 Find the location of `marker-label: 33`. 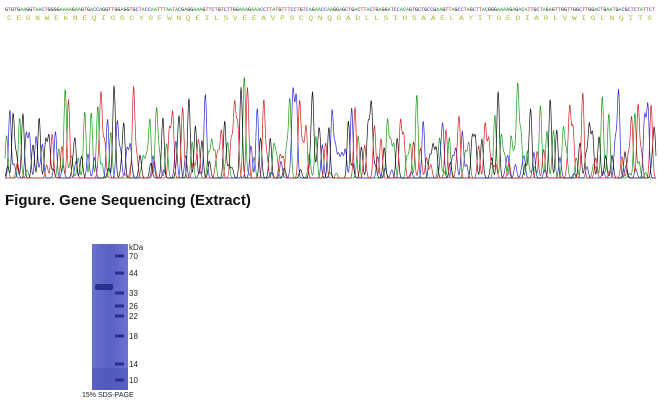

marker-label: 33 is located at coordinates (133, 293).